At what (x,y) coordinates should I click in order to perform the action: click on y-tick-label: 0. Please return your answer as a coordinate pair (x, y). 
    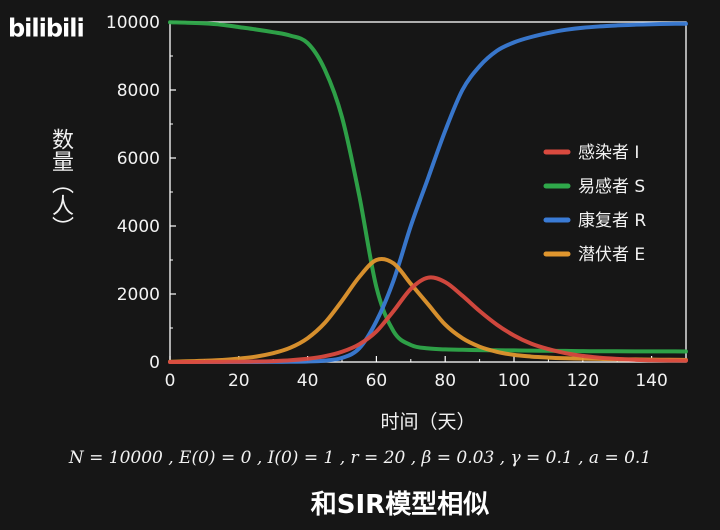
    Looking at the image, I should click on (154, 363).